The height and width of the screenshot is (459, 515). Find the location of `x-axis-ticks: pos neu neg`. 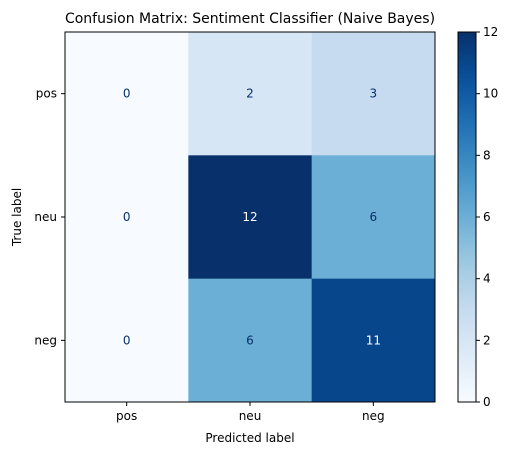

x-axis-ticks: pos neu neg is located at coordinates (250, 412).